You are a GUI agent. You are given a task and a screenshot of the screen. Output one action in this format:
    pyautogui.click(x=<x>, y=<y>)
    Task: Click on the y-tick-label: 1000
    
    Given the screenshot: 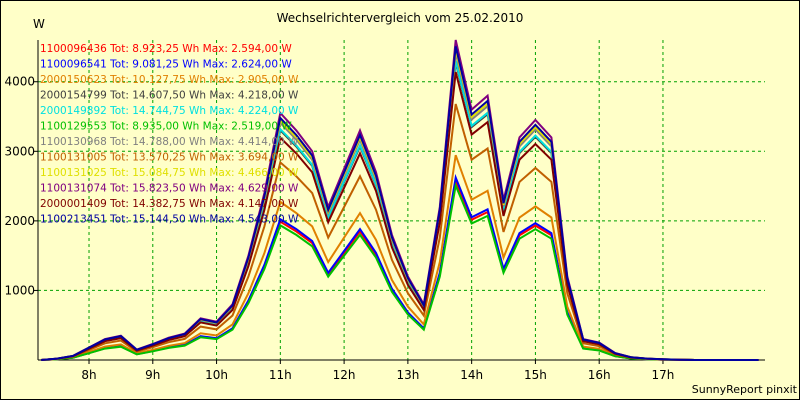 What is the action you would take?
    pyautogui.click(x=19, y=290)
    